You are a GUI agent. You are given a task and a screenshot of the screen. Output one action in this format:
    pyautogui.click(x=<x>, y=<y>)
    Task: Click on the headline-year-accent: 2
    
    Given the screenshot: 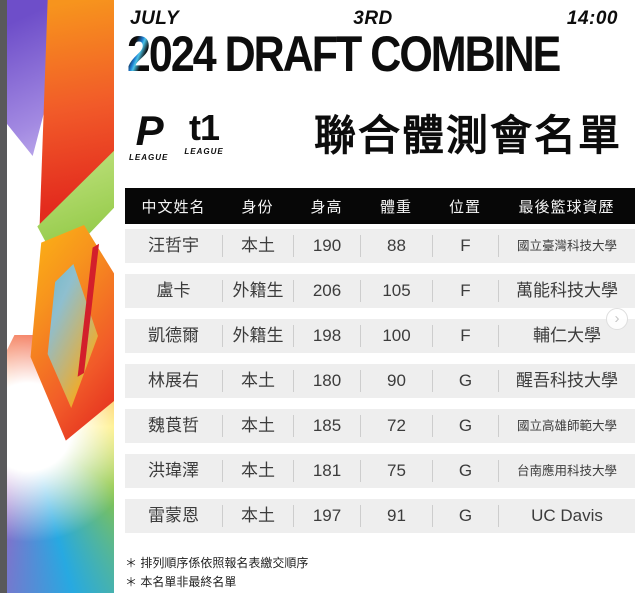 What is the action you would take?
    pyautogui.click(x=139, y=55)
    